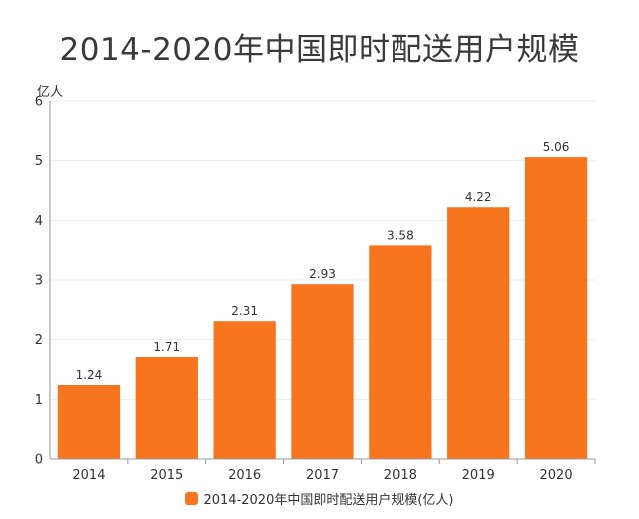 The width and height of the screenshot is (639, 519). Describe the element at coordinates (50, 92) in the screenshot. I see `y-axis-unit-label: 亿人` at that location.